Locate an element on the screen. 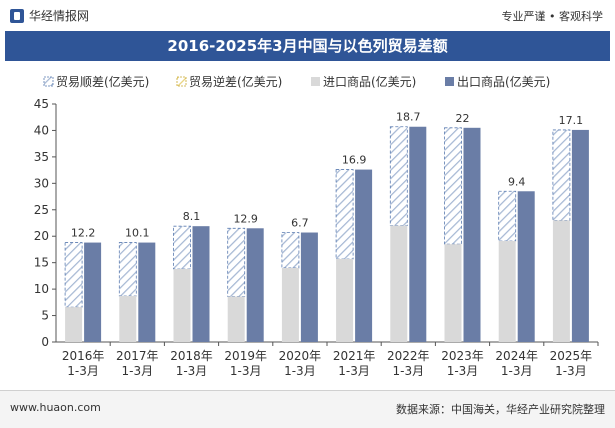 The height and width of the screenshot is (428, 615). data-label: 12.2 is located at coordinates (83, 233).